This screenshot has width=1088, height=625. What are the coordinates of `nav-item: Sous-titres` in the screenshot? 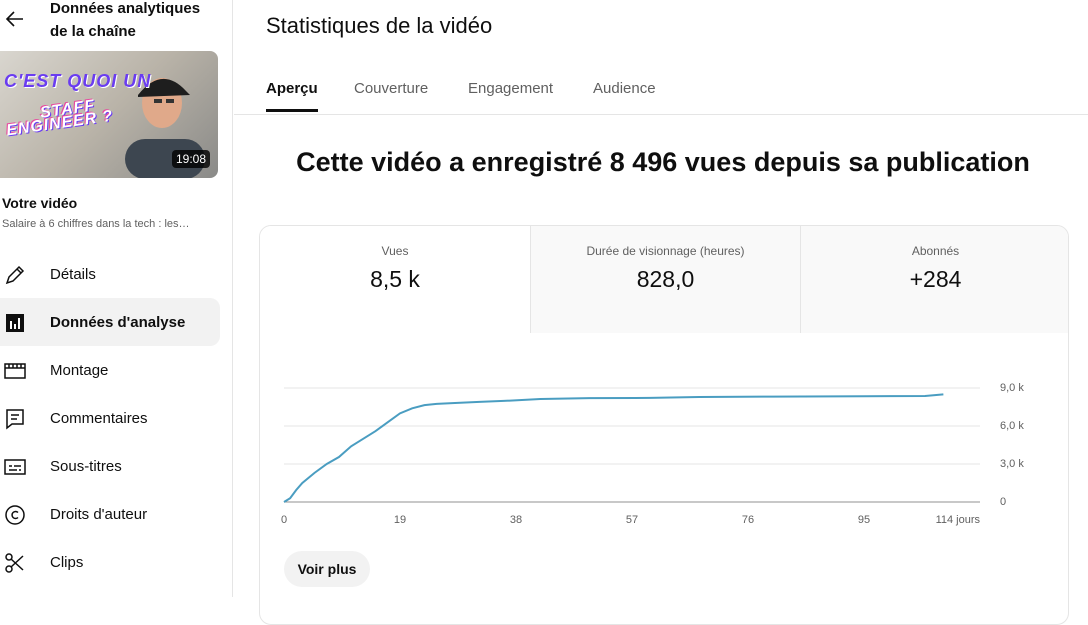 It's located at (110, 466).